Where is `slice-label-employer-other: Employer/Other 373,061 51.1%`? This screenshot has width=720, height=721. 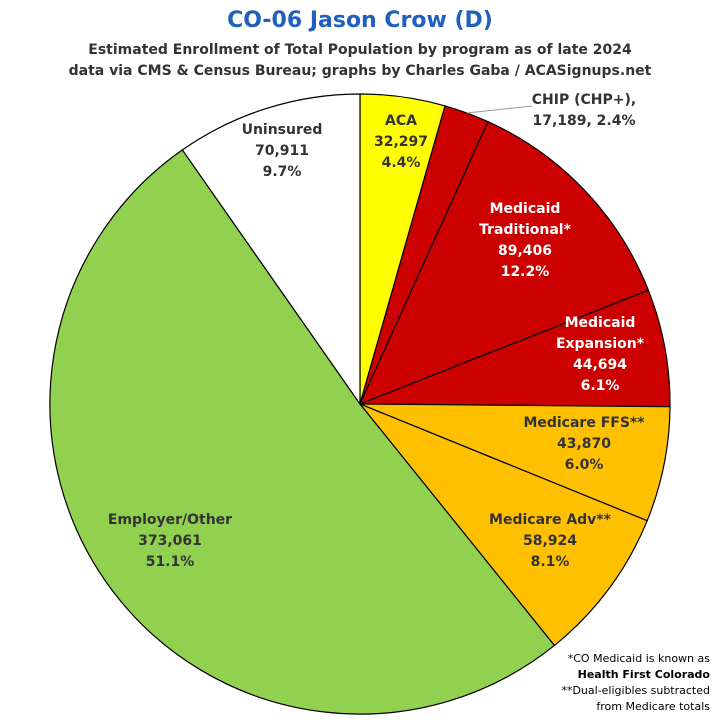
slice-label-employer-other: Employer/Other 373,061 51.1% is located at coordinates (170, 541).